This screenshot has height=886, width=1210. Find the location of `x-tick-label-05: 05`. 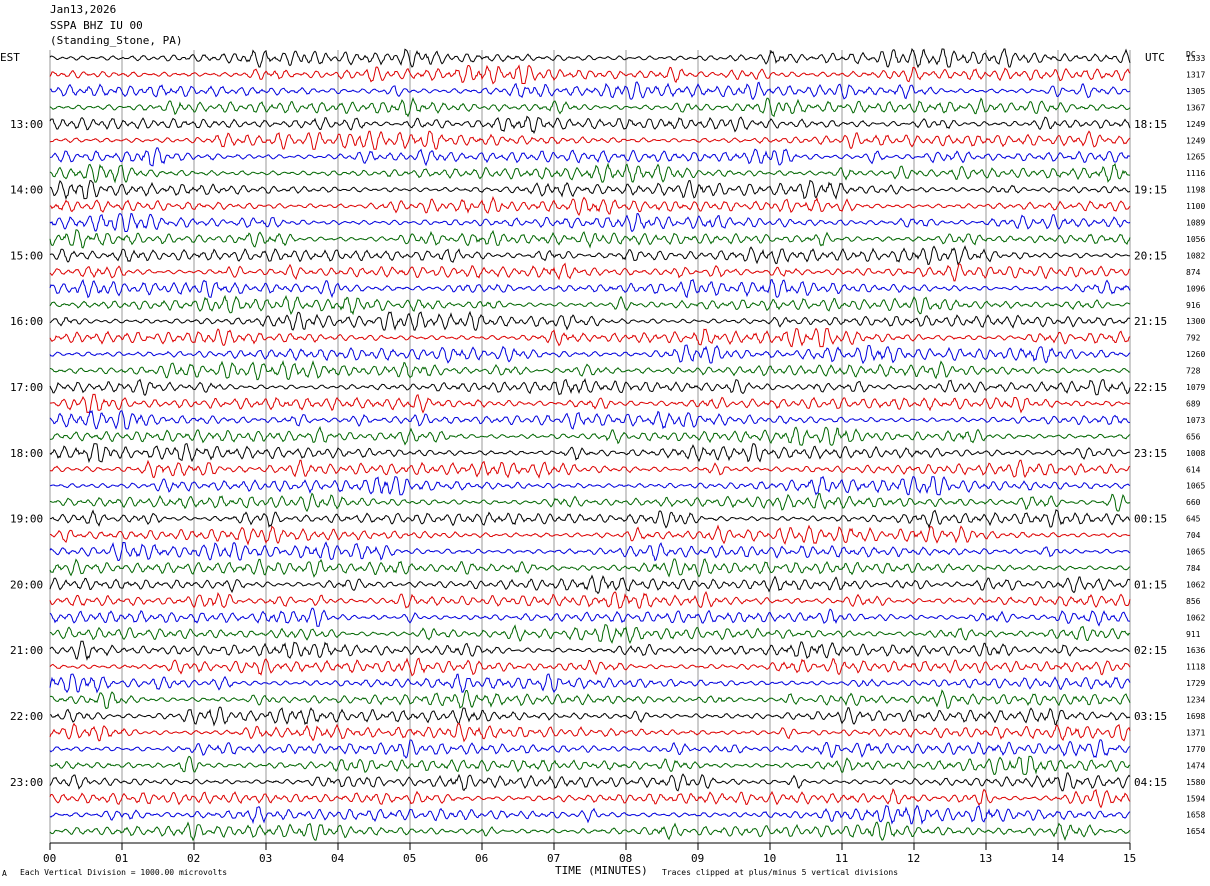

x-tick-label-05: 05 is located at coordinates (409, 858).